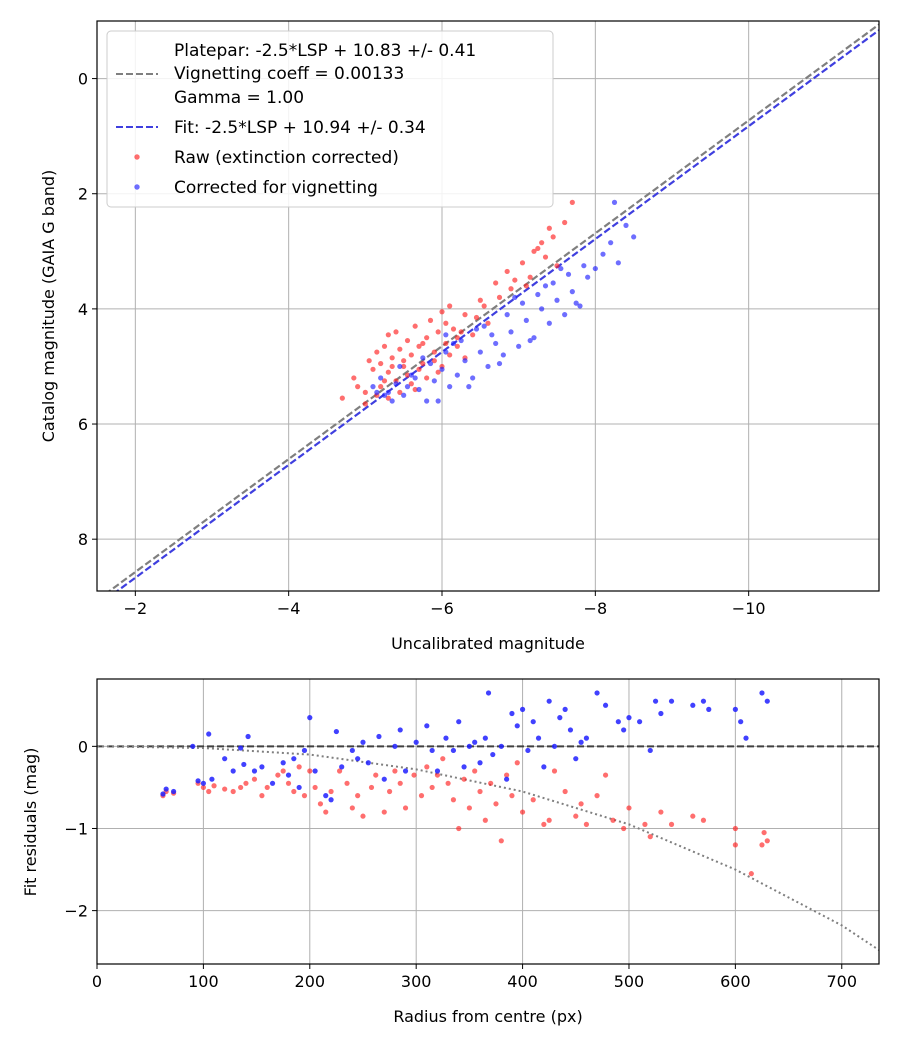  What do you see at coordinates (596, 608) in the screenshot?
I see `x-tick-label: −8` at bounding box center [596, 608].